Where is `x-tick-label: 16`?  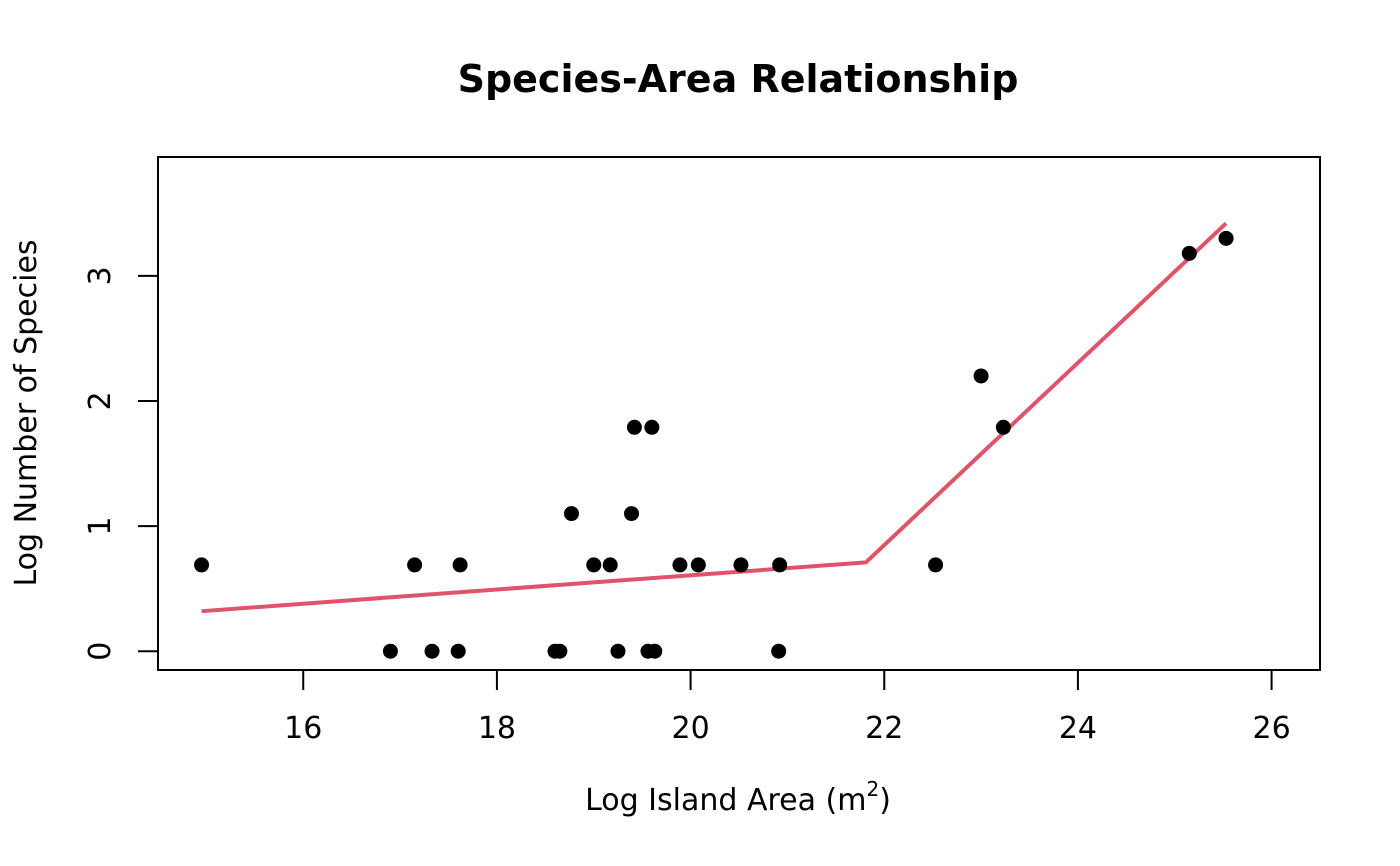 x-tick-label: 16 is located at coordinates (303, 728).